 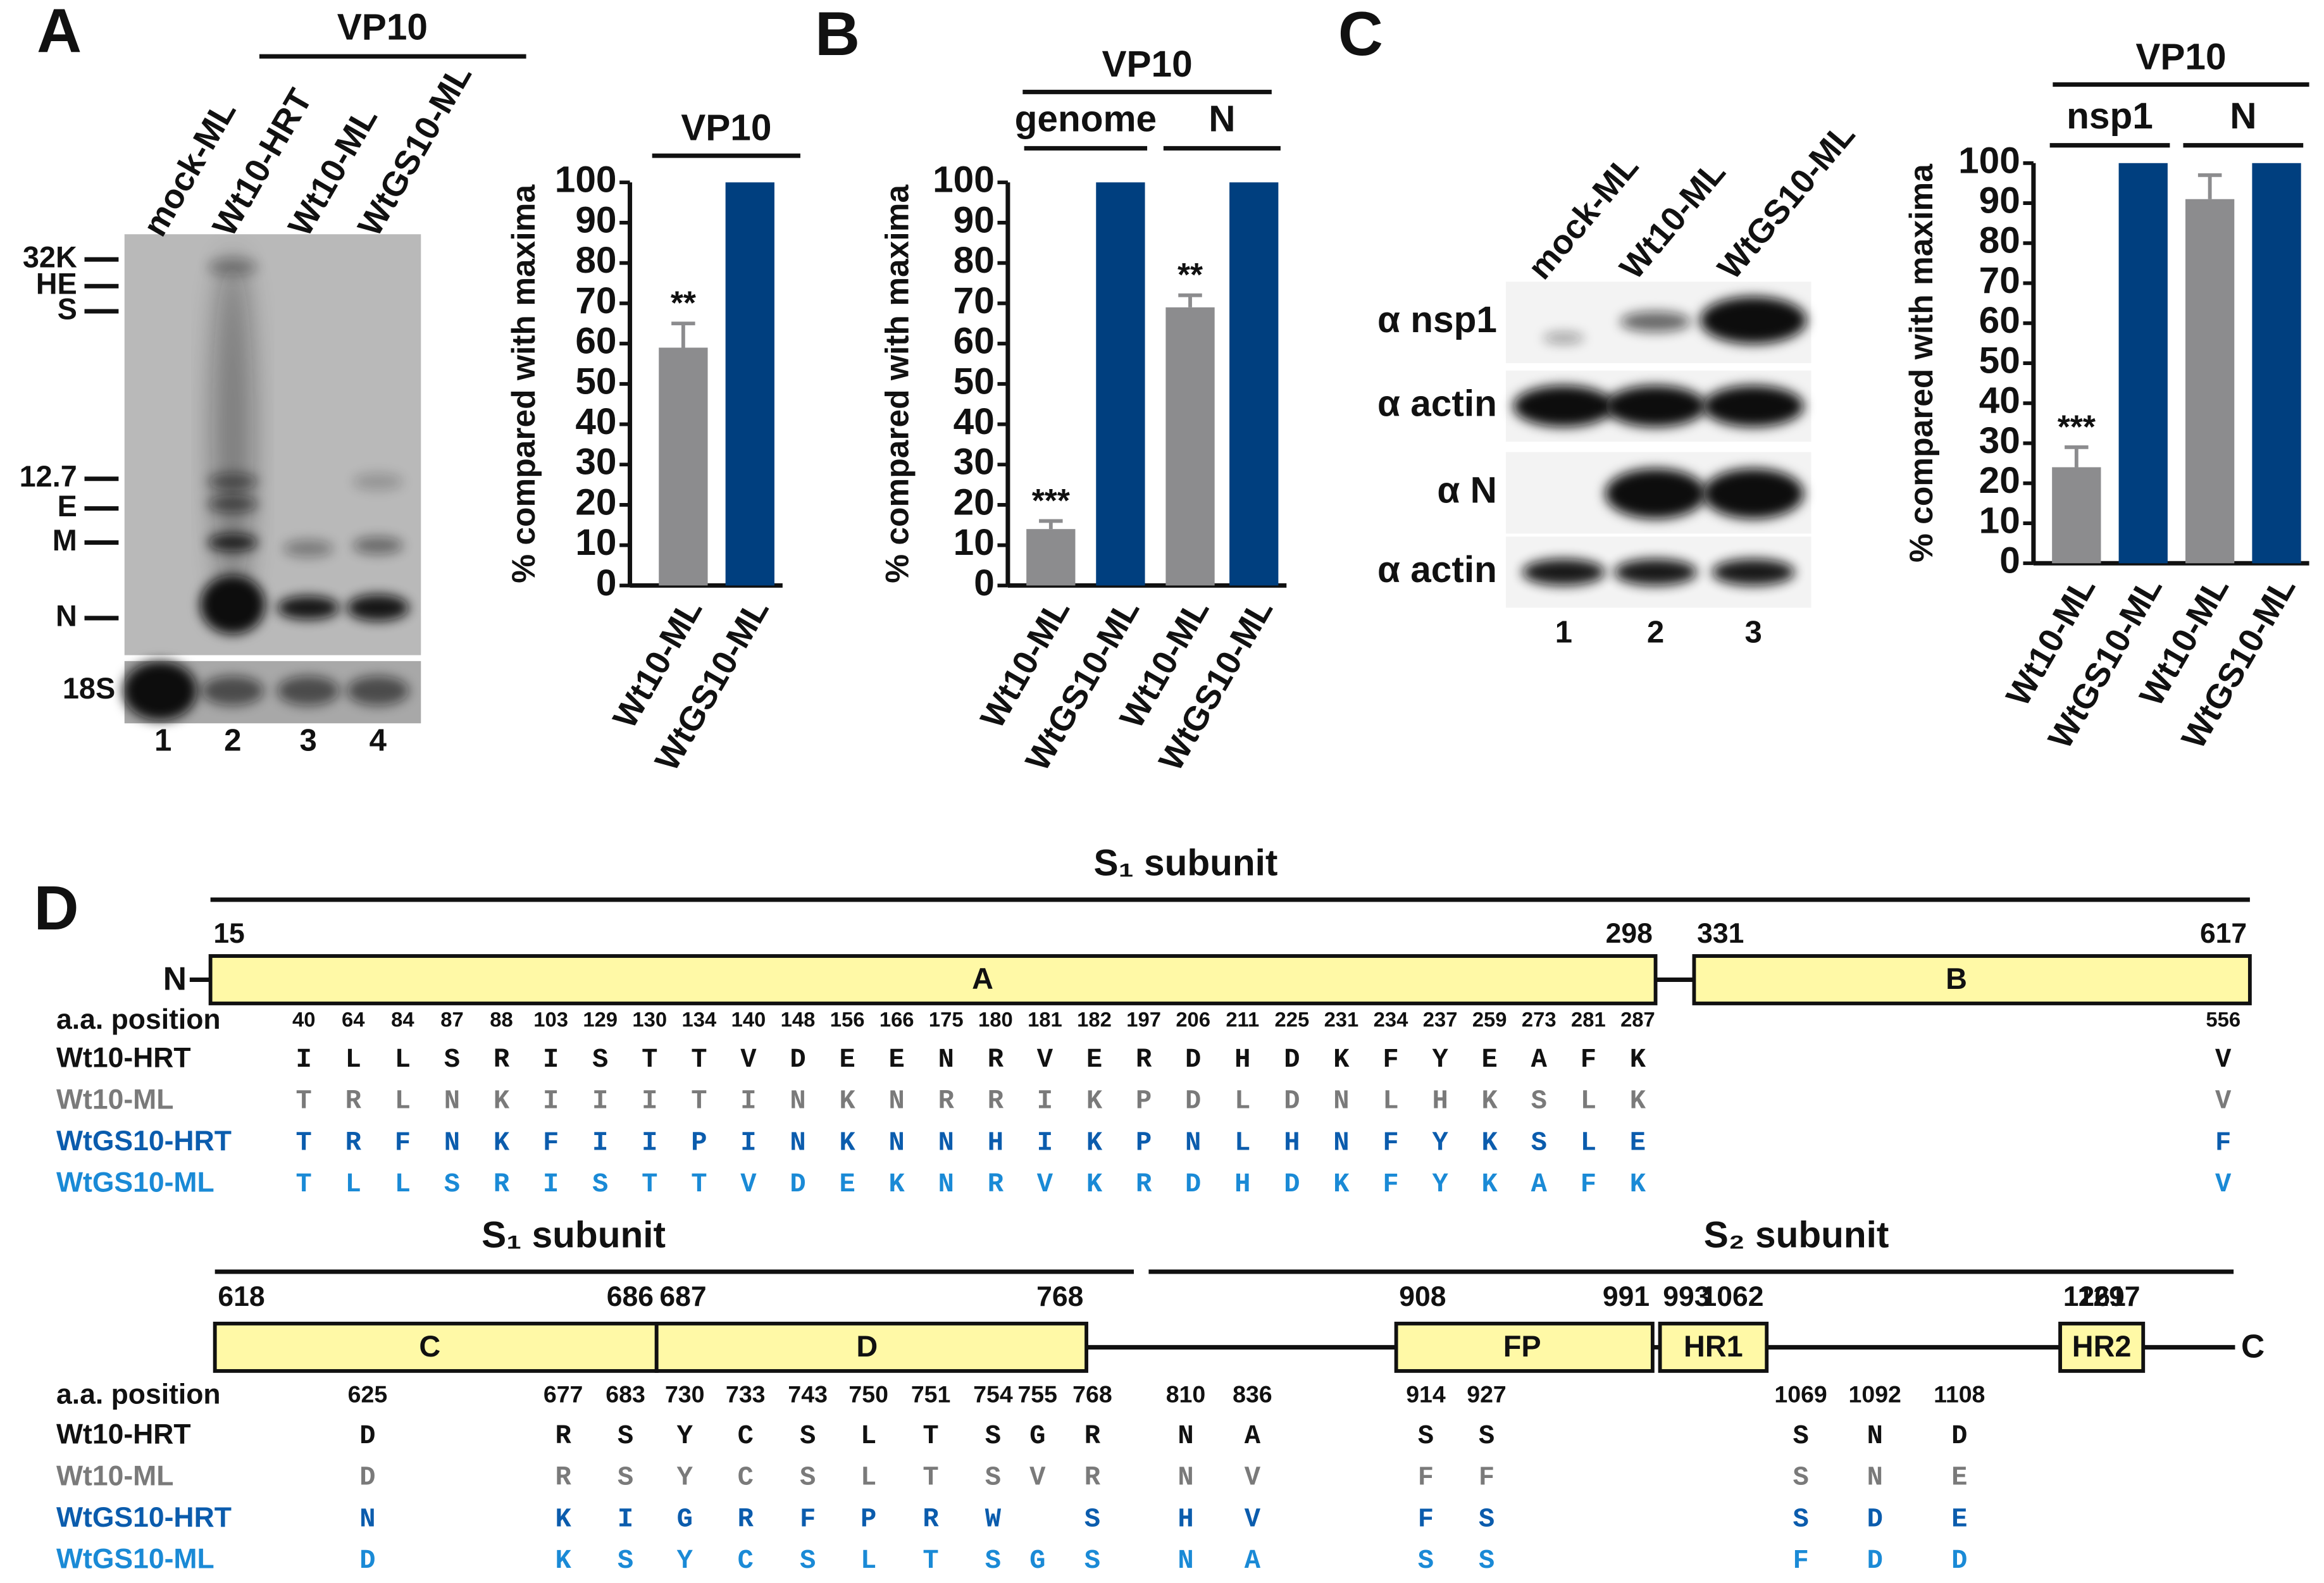 I want to click on y-tick-label: 80, so click(x=975, y=260).